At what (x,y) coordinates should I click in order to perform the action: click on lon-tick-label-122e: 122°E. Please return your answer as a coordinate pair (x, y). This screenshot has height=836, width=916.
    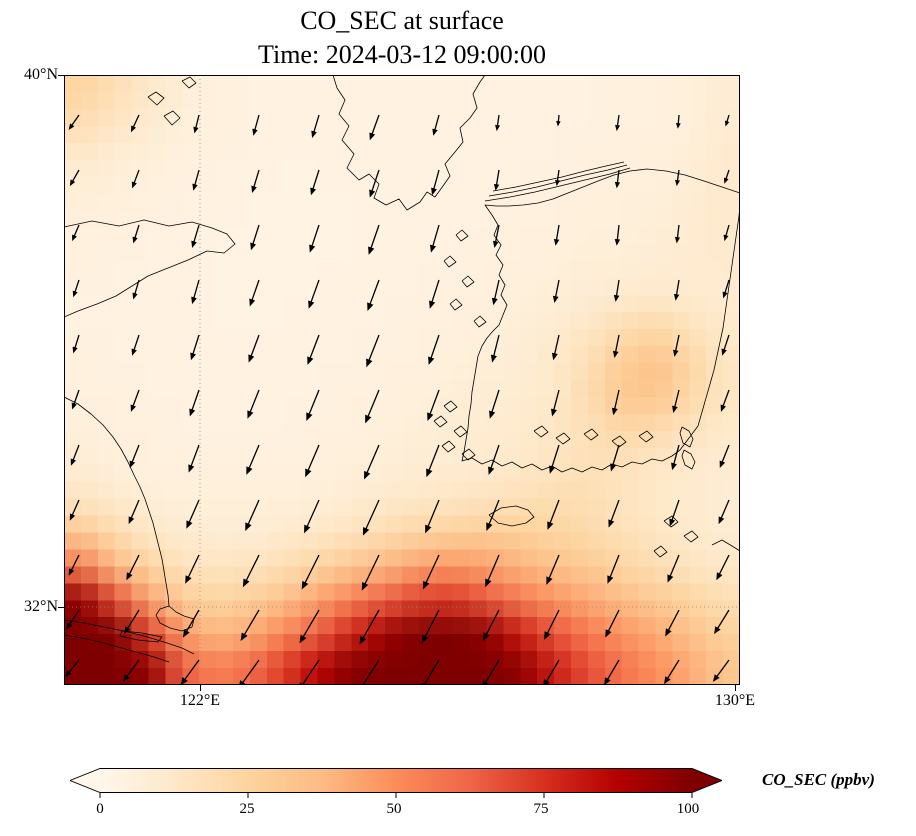
    Looking at the image, I should click on (200, 700).